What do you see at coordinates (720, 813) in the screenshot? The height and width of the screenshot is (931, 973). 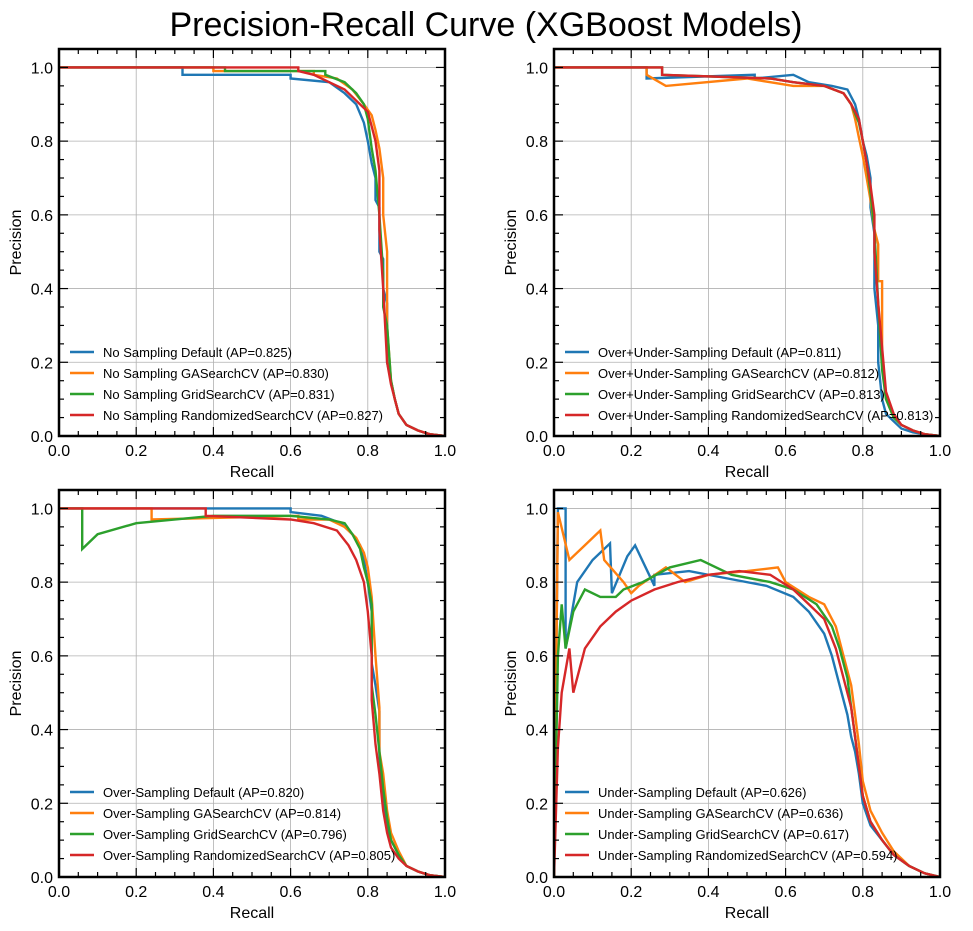 I see `legend-label: Under-Sampling GASearchCV (AP=0.636)` at bounding box center [720, 813].